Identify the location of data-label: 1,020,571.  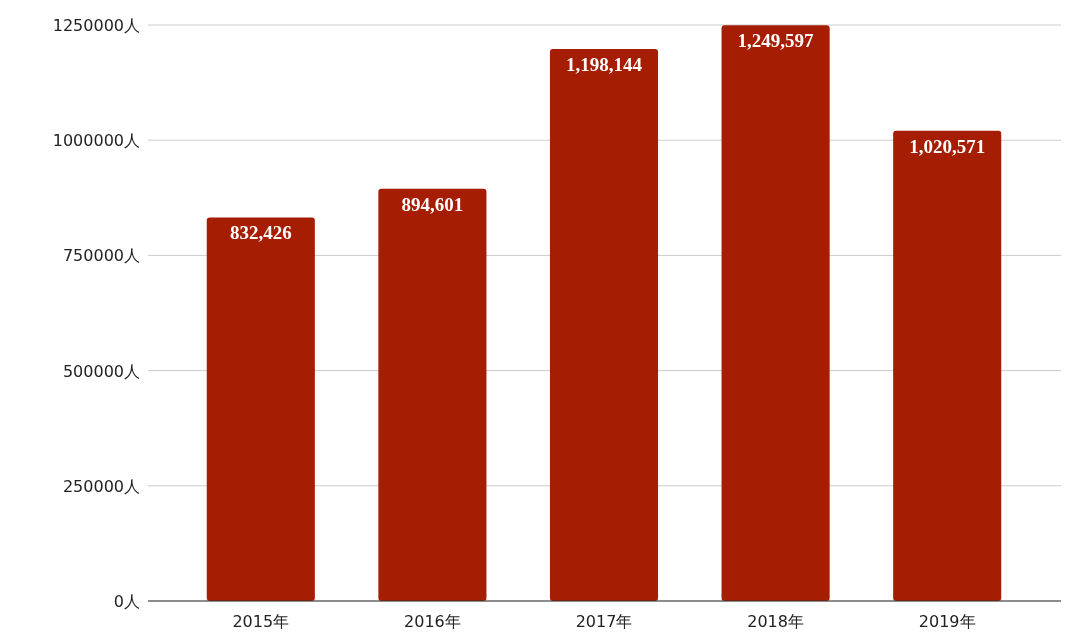
(947, 146).